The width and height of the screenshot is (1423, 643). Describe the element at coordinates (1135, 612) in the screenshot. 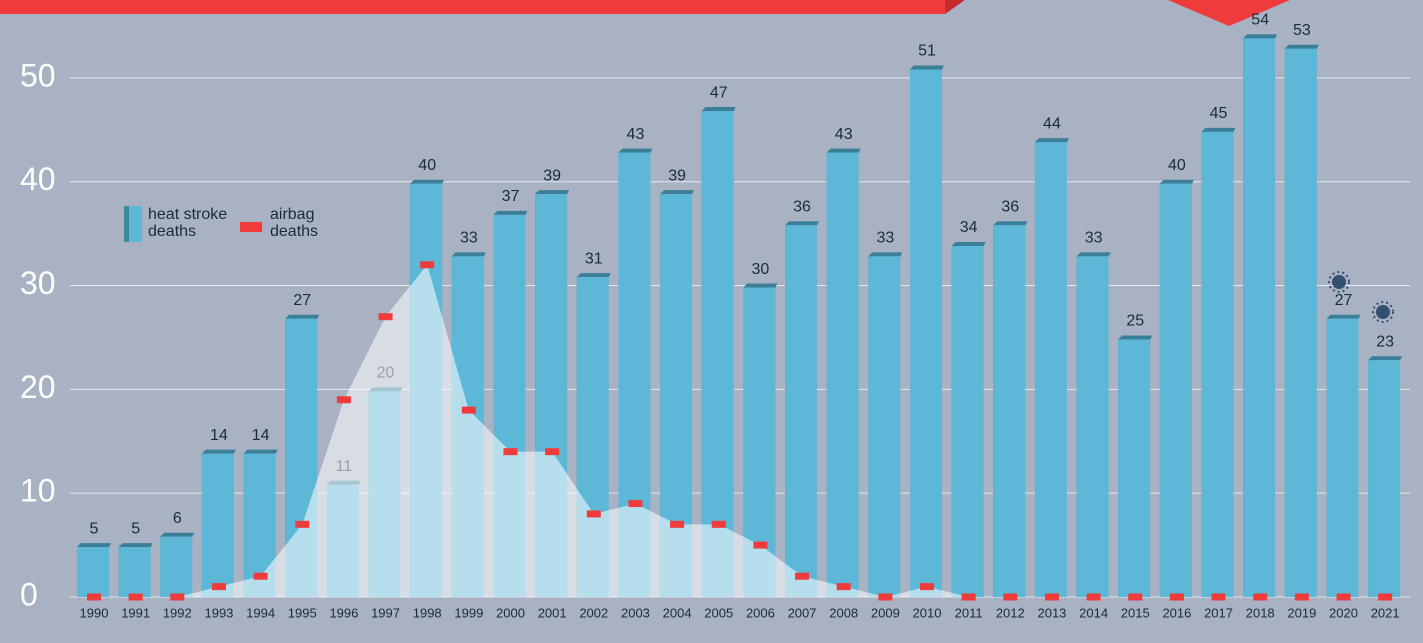

I see `x-tick-label: 2015` at that location.